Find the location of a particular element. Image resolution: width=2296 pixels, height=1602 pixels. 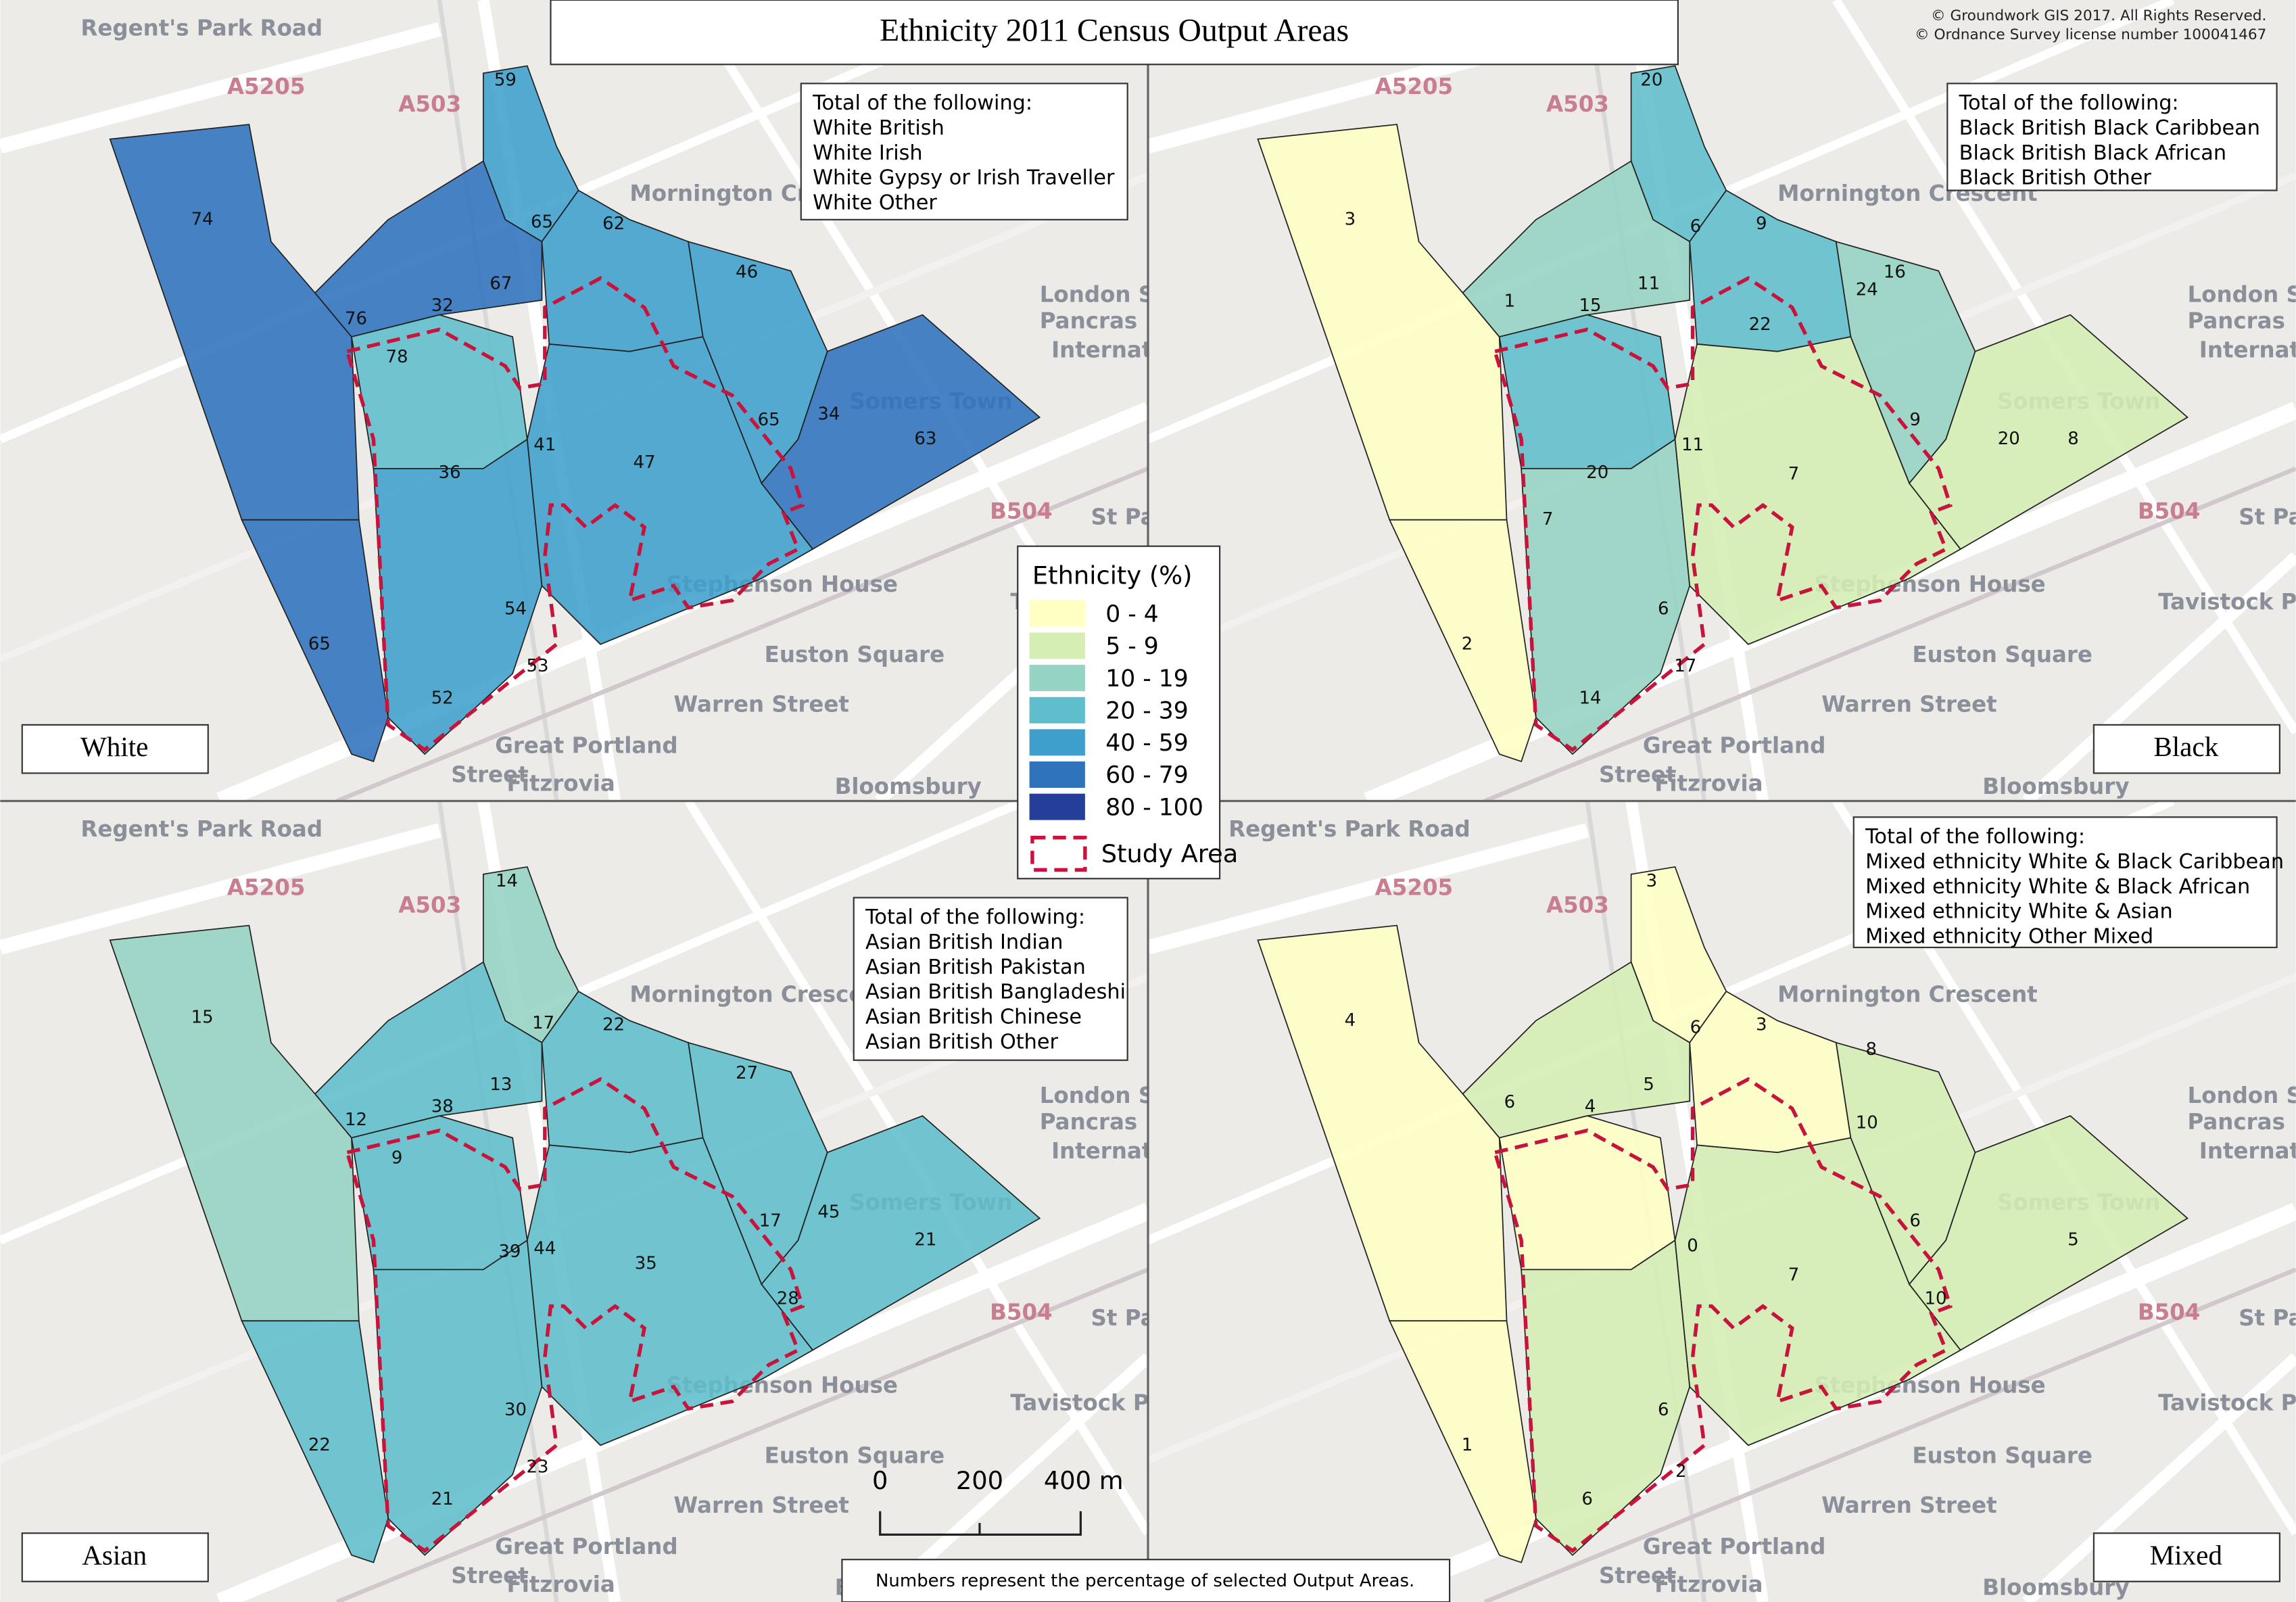

area-value: 74 is located at coordinates (202, 219).